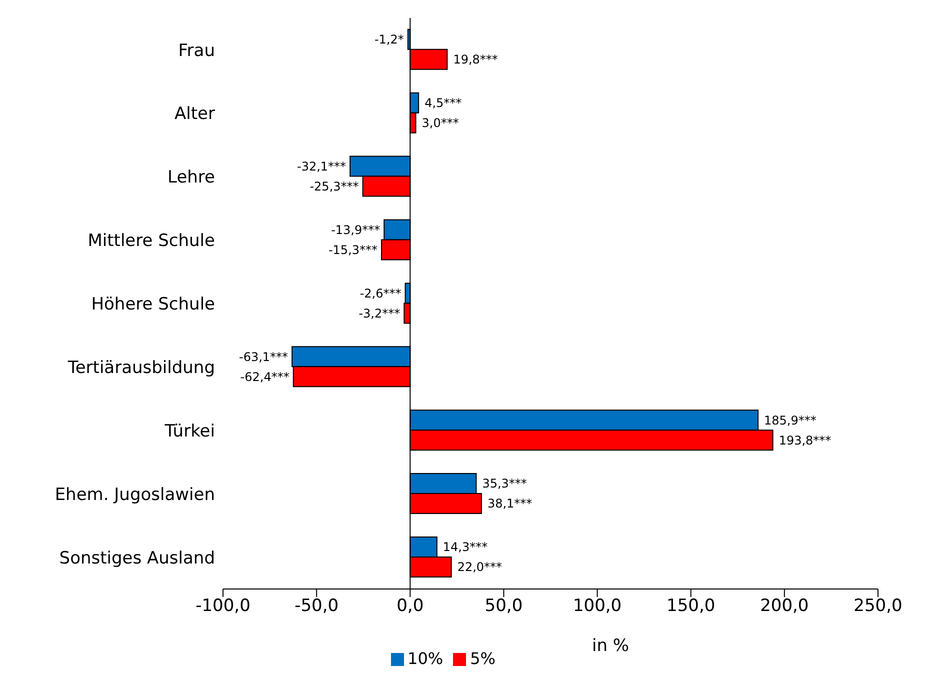 This screenshot has height=688, width=938. What do you see at coordinates (691, 606) in the screenshot?
I see `x-tick-label: 150,0` at bounding box center [691, 606].